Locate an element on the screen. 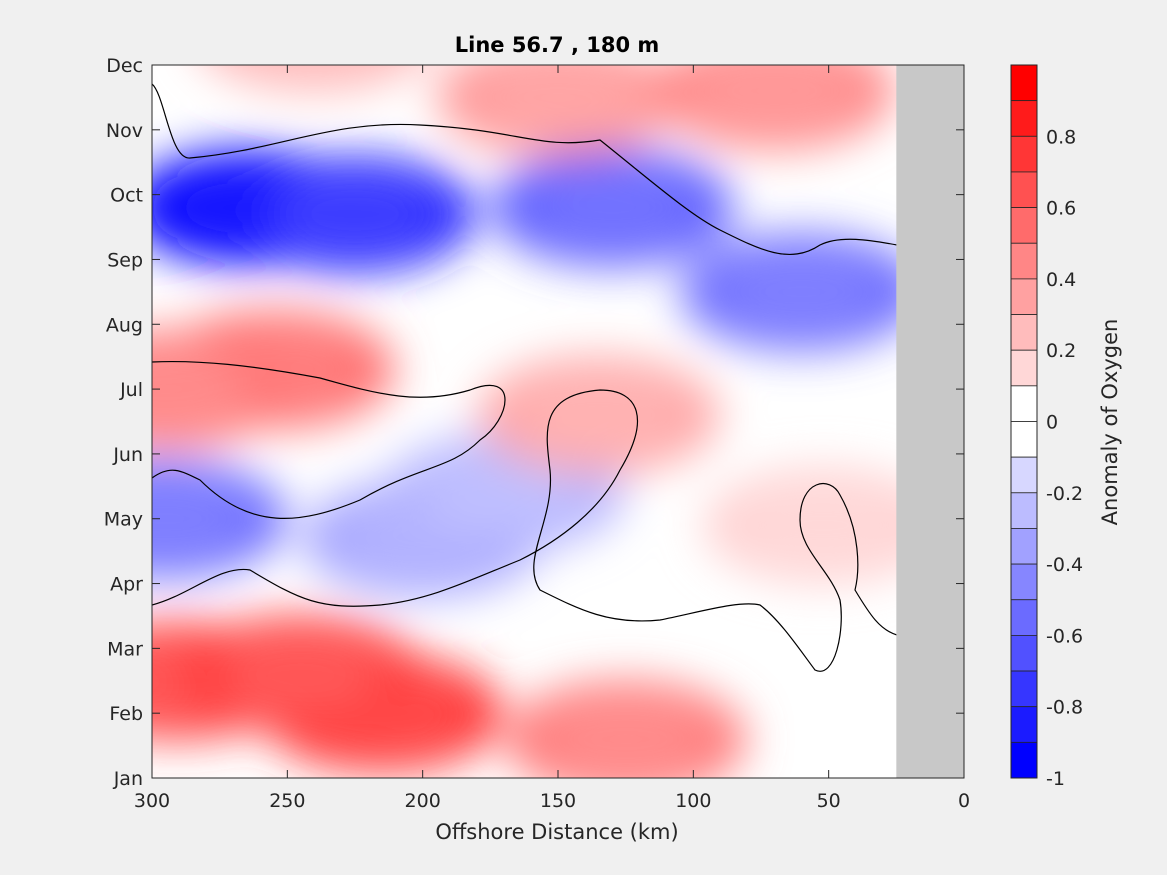 This screenshot has width=1167, height=875. colorbar-tick-label: -0.8 is located at coordinates (1064, 708).